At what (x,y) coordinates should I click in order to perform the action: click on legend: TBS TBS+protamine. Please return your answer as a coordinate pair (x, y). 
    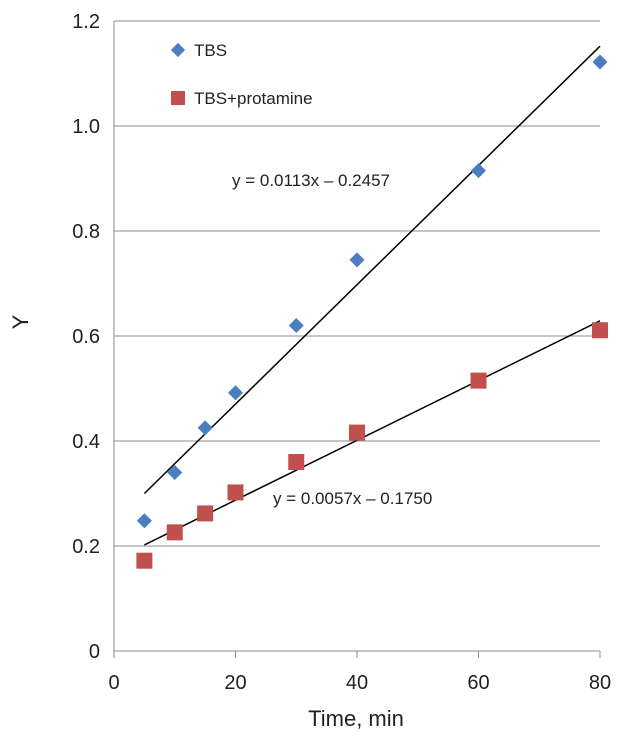
    Looking at the image, I should click on (241, 74).